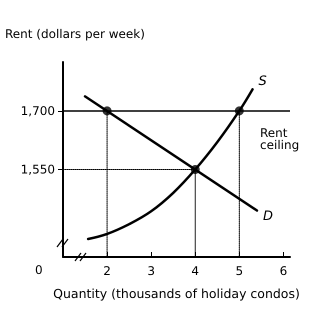 This screenshot has width=328, height=320. Describe the element at coordinates (75, 34) in the screenshot. I see `y-axis-title: Rent (dollars per week)` at that location.